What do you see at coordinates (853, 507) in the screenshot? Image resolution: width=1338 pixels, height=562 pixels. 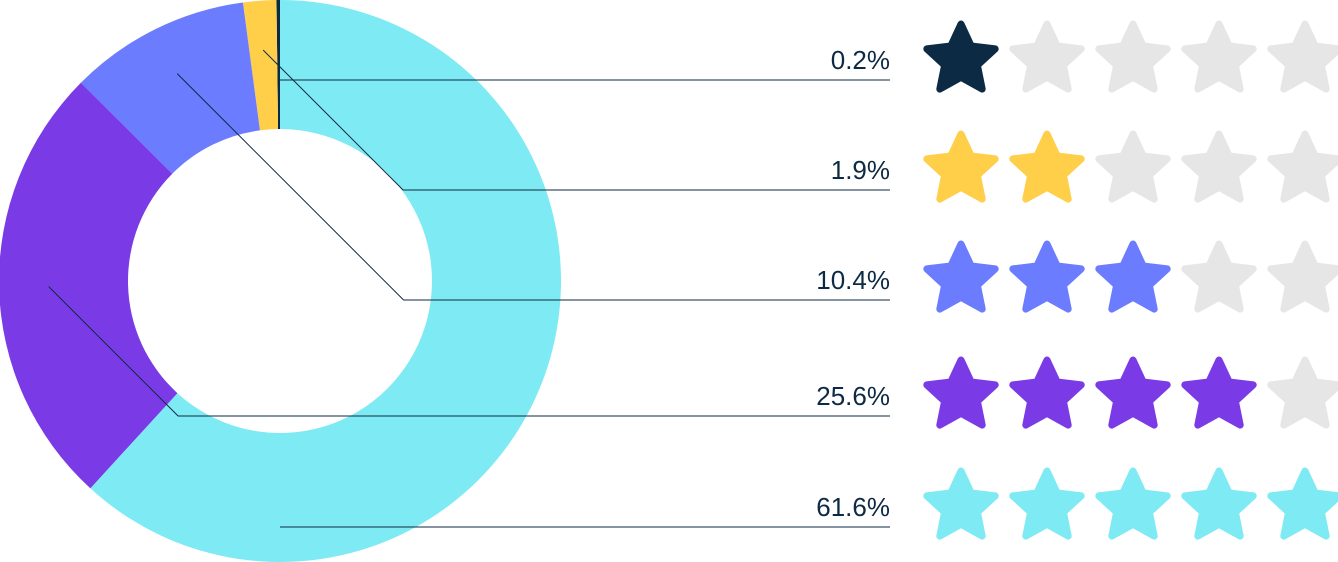 I see `percent-label-5-star: 61.6%` at bounding box center [853, 507].